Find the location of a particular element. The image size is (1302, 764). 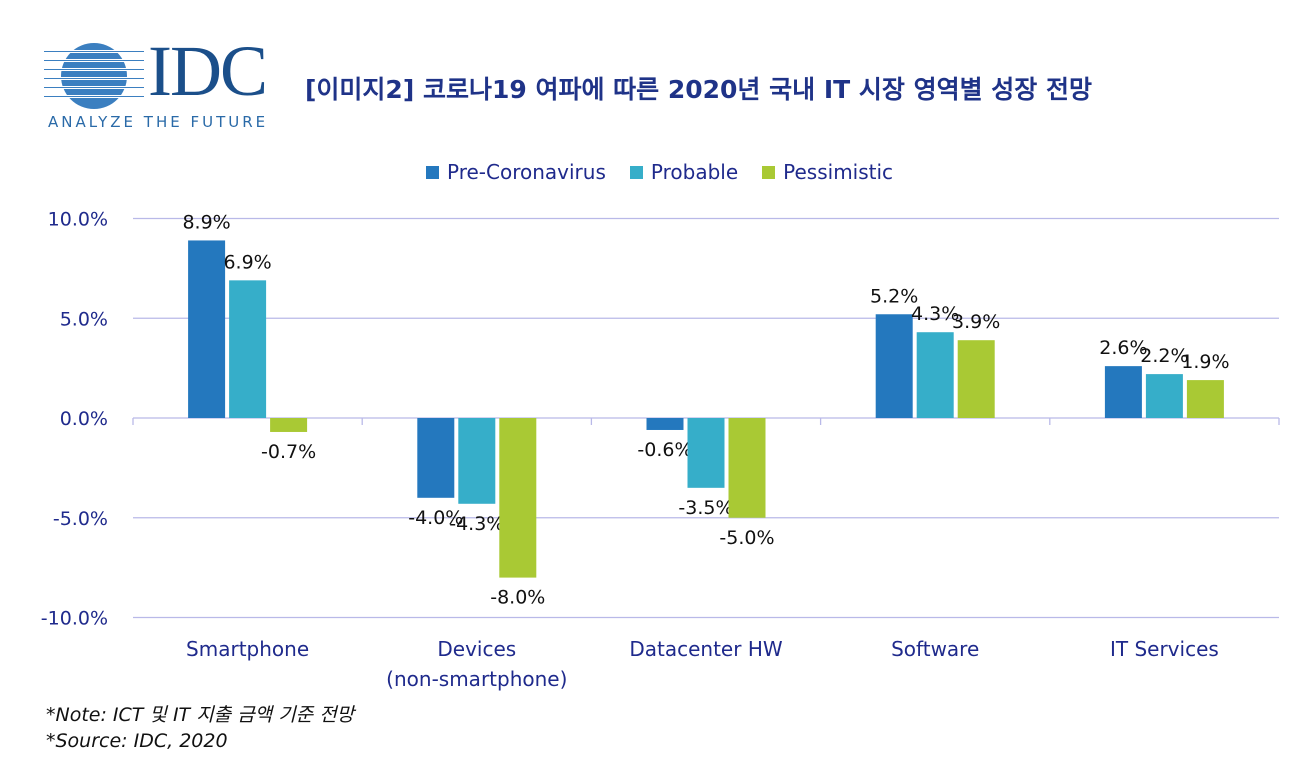

x-category-label: IT Services is located at coordinates (1164, 649).